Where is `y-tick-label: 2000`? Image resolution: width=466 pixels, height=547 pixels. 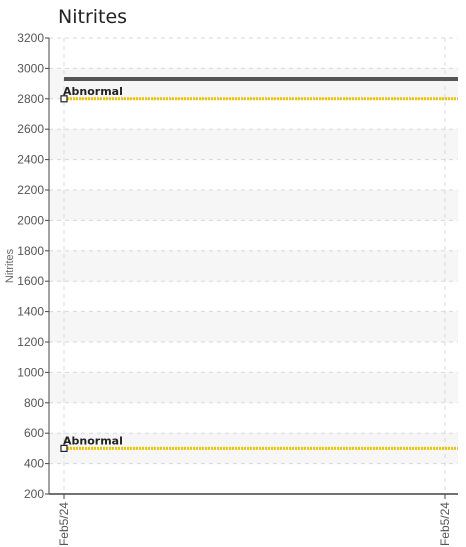
y-tick-label: 2000 is located at coordinates (30, 220).